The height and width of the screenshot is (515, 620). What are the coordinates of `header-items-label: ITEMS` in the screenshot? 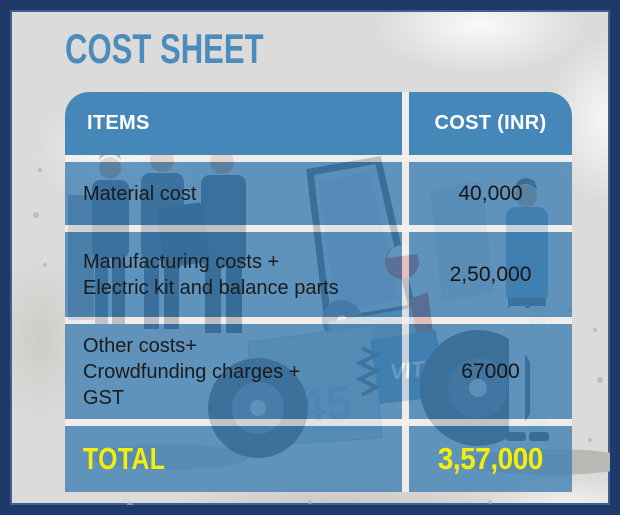 It's located at (118, 123).